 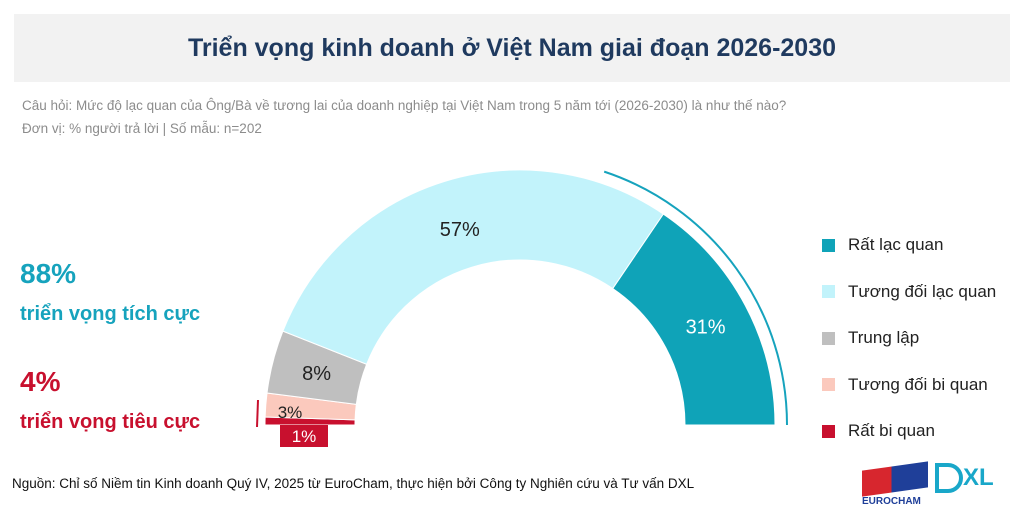 I want to click on negative-label: triển vọng tiêu cực, so click(x=110, y=422).